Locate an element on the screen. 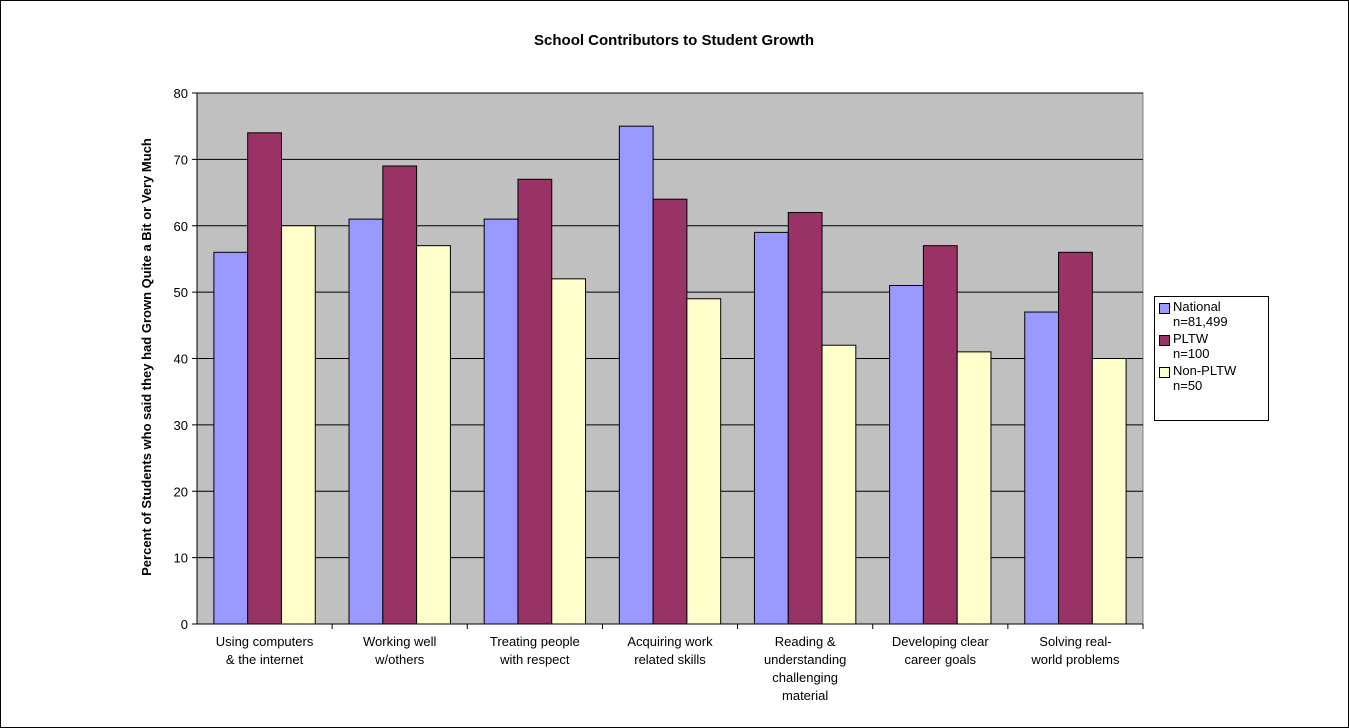  y-tick-label: 20 is located at coordinates (181, 491).